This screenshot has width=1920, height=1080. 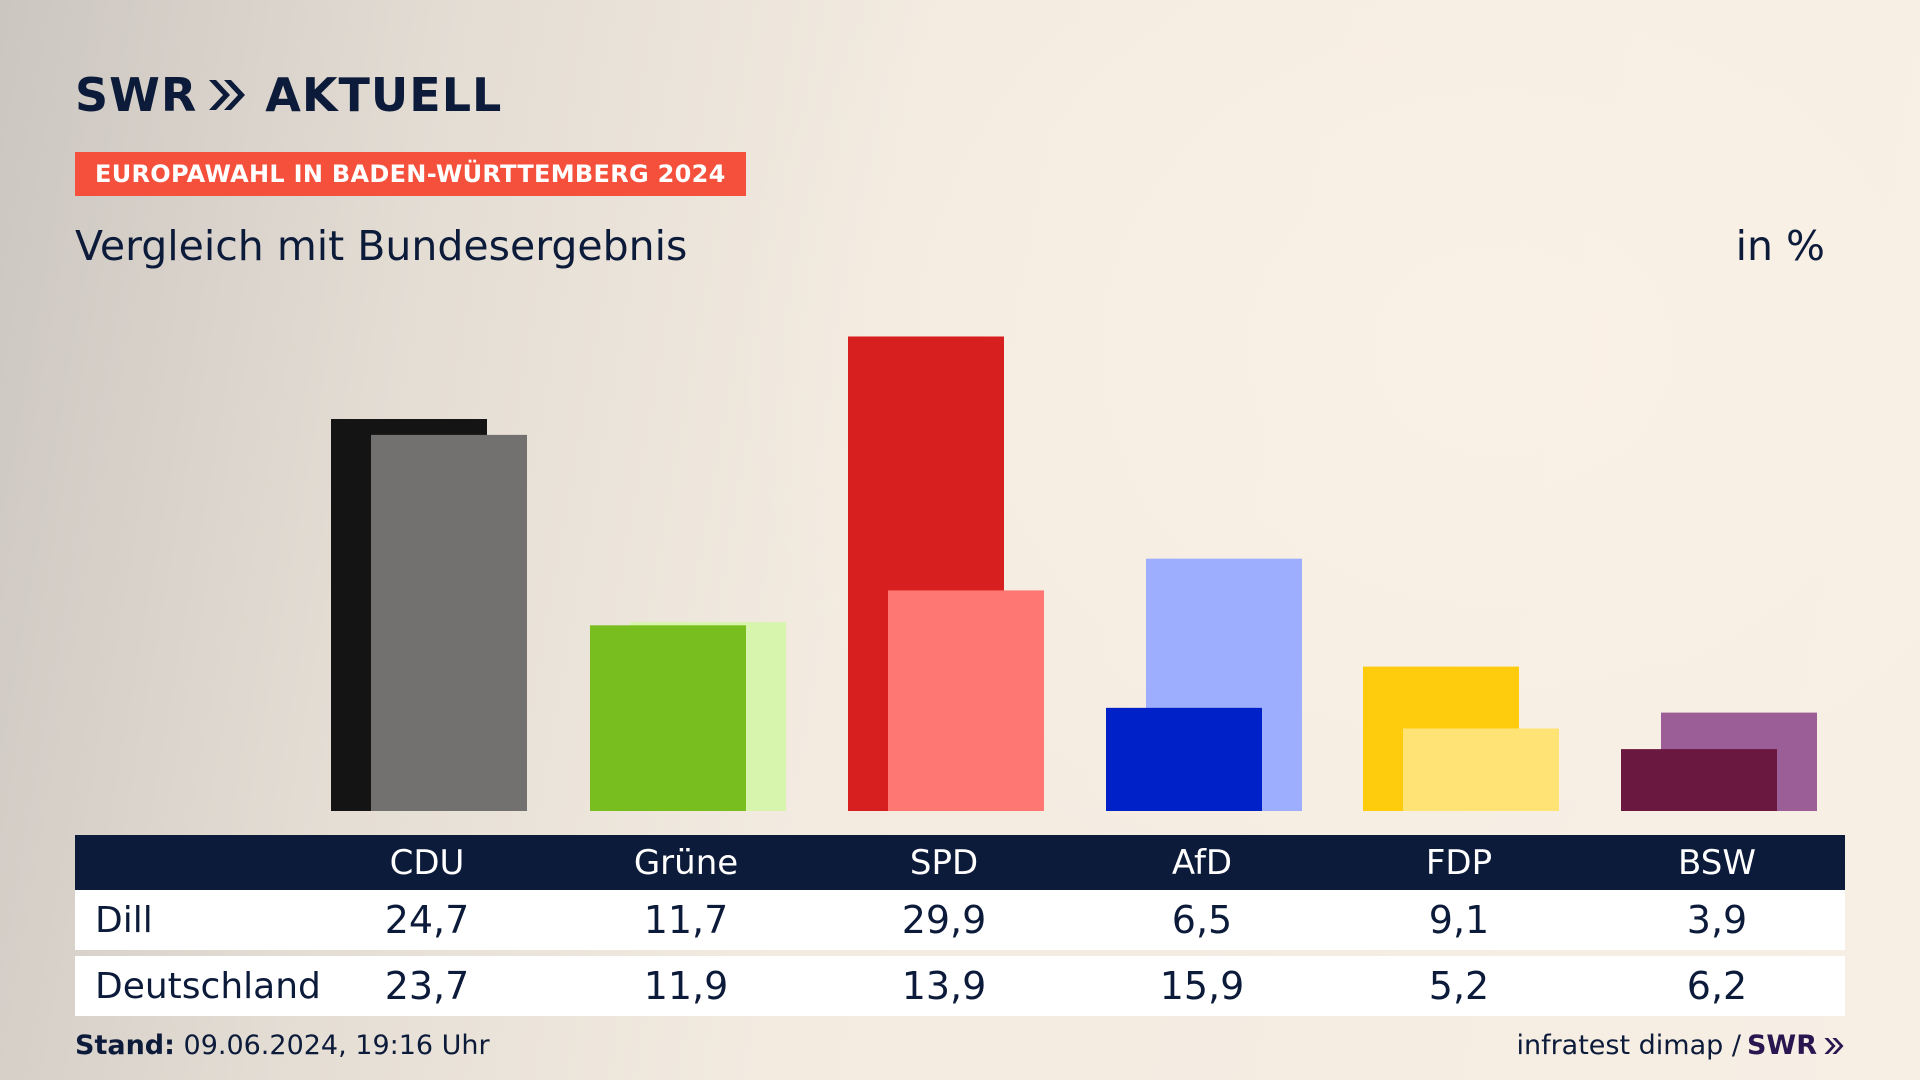 What do you see at coordinates (1780, 246) in the screenshot?
I see `unit-label: in %` at bounding box center [1780, 246].